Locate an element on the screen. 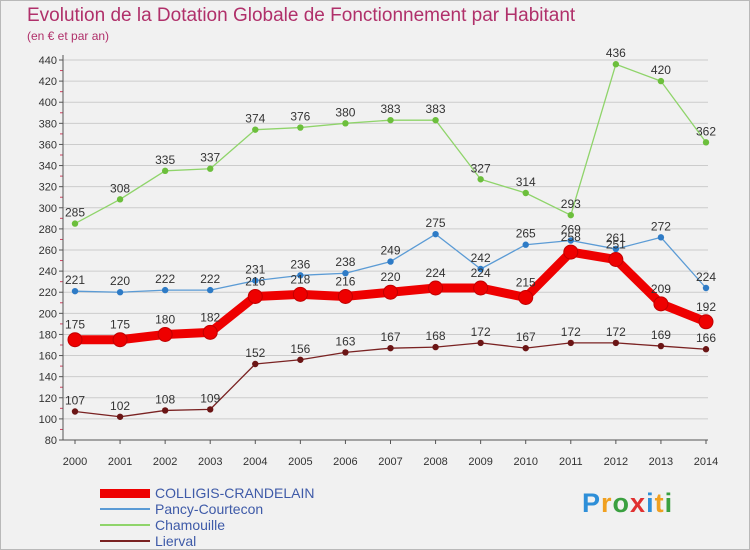  y-tick-label: 120 is located at coordinates (48, 399).